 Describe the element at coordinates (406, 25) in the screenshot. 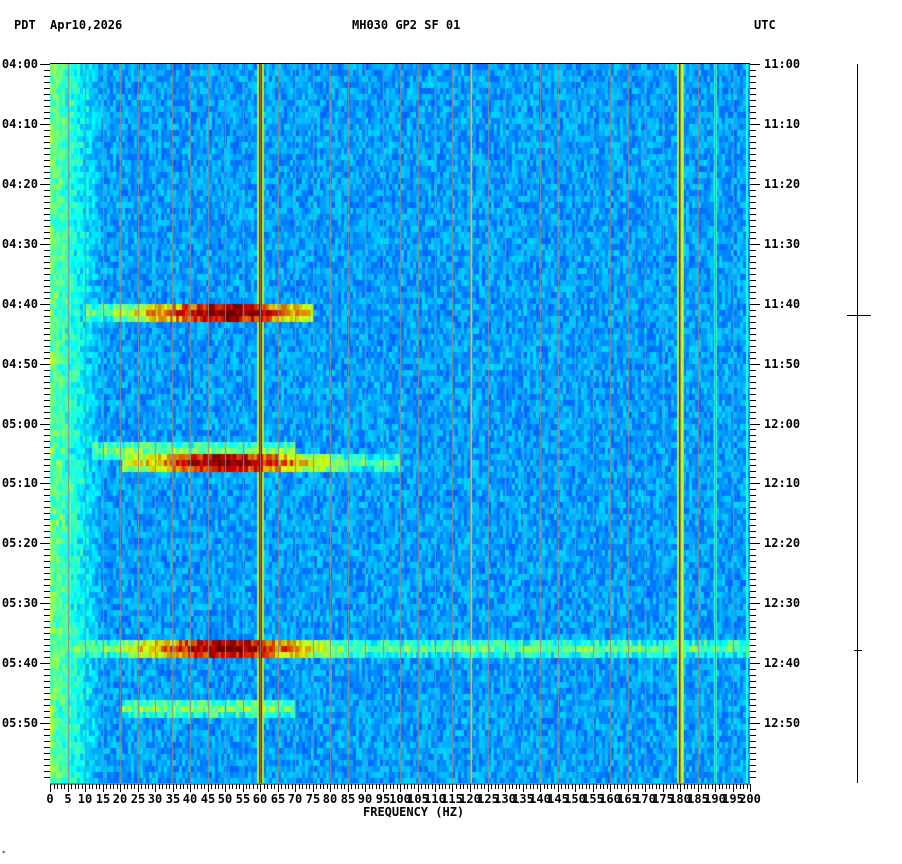

I see `station-title: MH030 GP2 SF 01` at that location.